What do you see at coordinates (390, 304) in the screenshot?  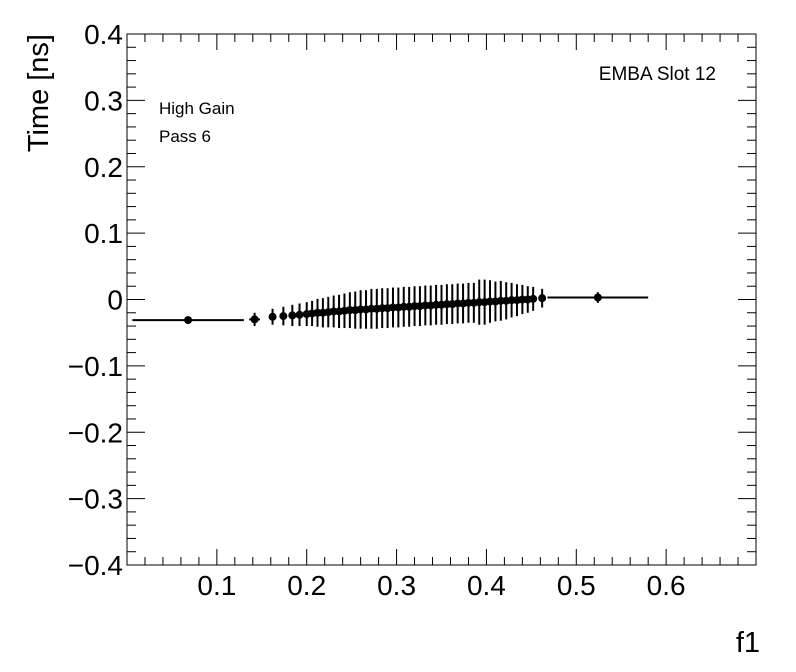 I see `data-points` at bounding box center [390, 304].